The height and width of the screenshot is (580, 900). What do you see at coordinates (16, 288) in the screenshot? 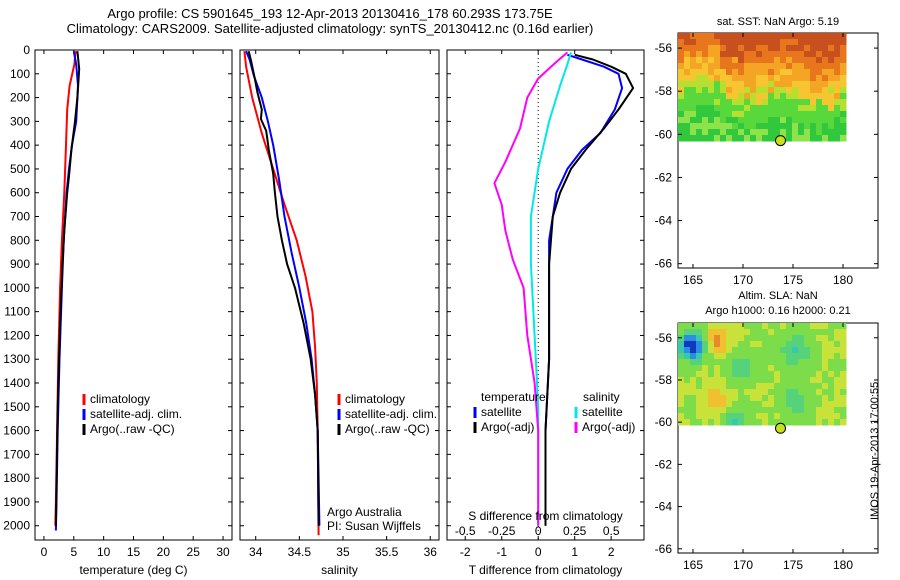
I see `depth-axis-tick-label: 1000` at bounding box center [16, 288].